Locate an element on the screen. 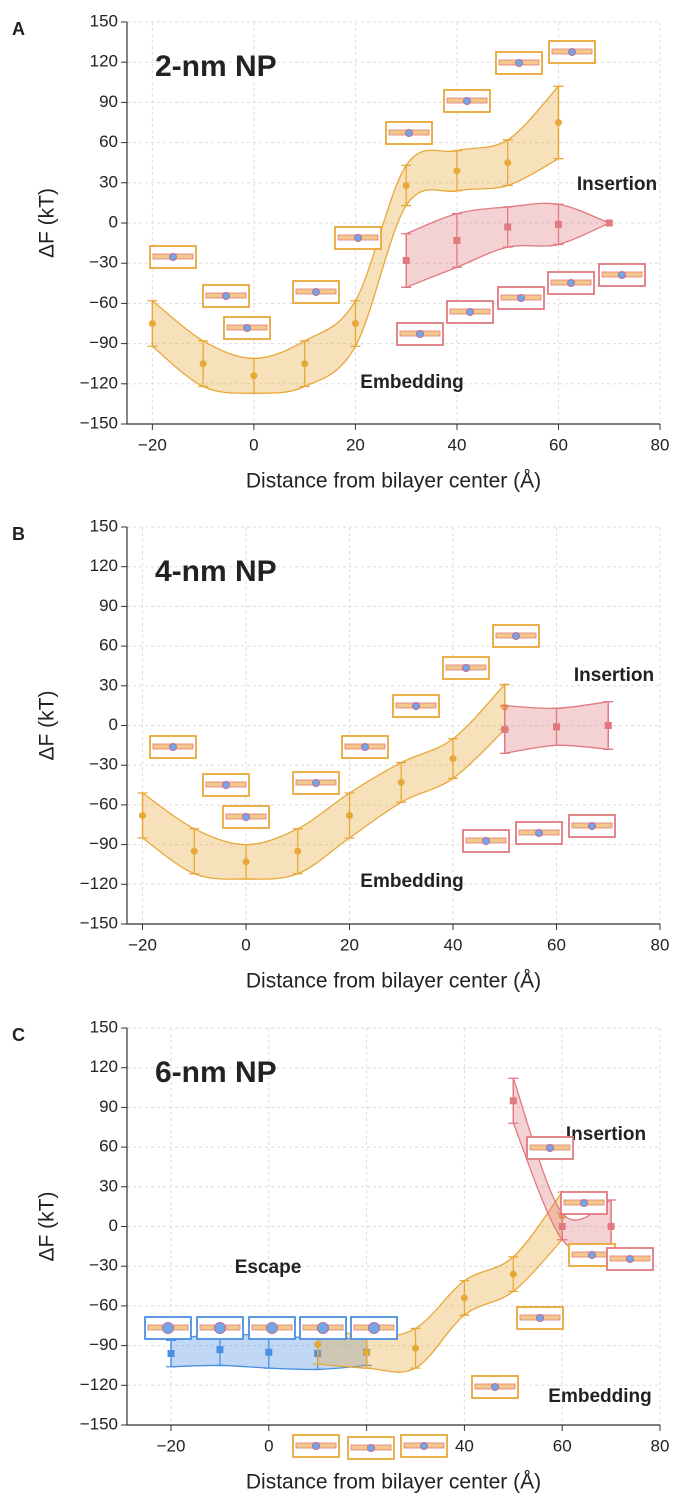 This screenshot has height=1498, width=681. y-tick-label: −150 is located at coordinates (99, 1423).